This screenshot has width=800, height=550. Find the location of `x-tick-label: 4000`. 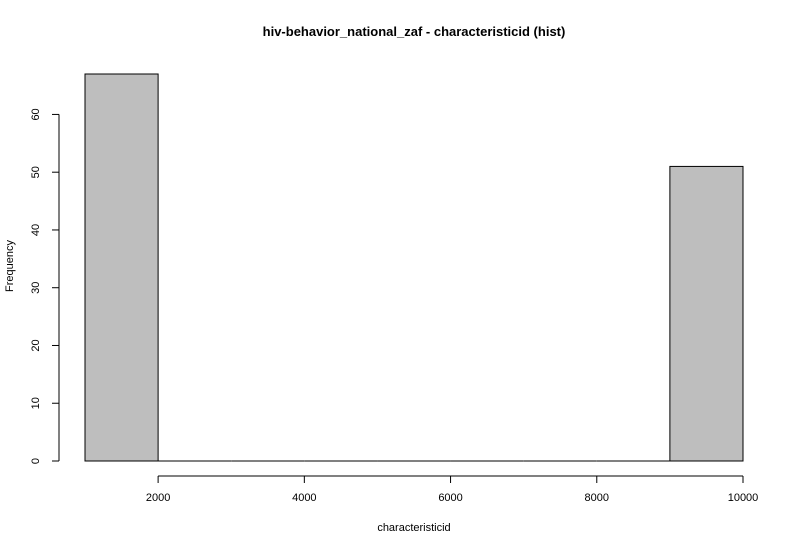

x-tick-label: 4000 is located at coordinates (304, 498).